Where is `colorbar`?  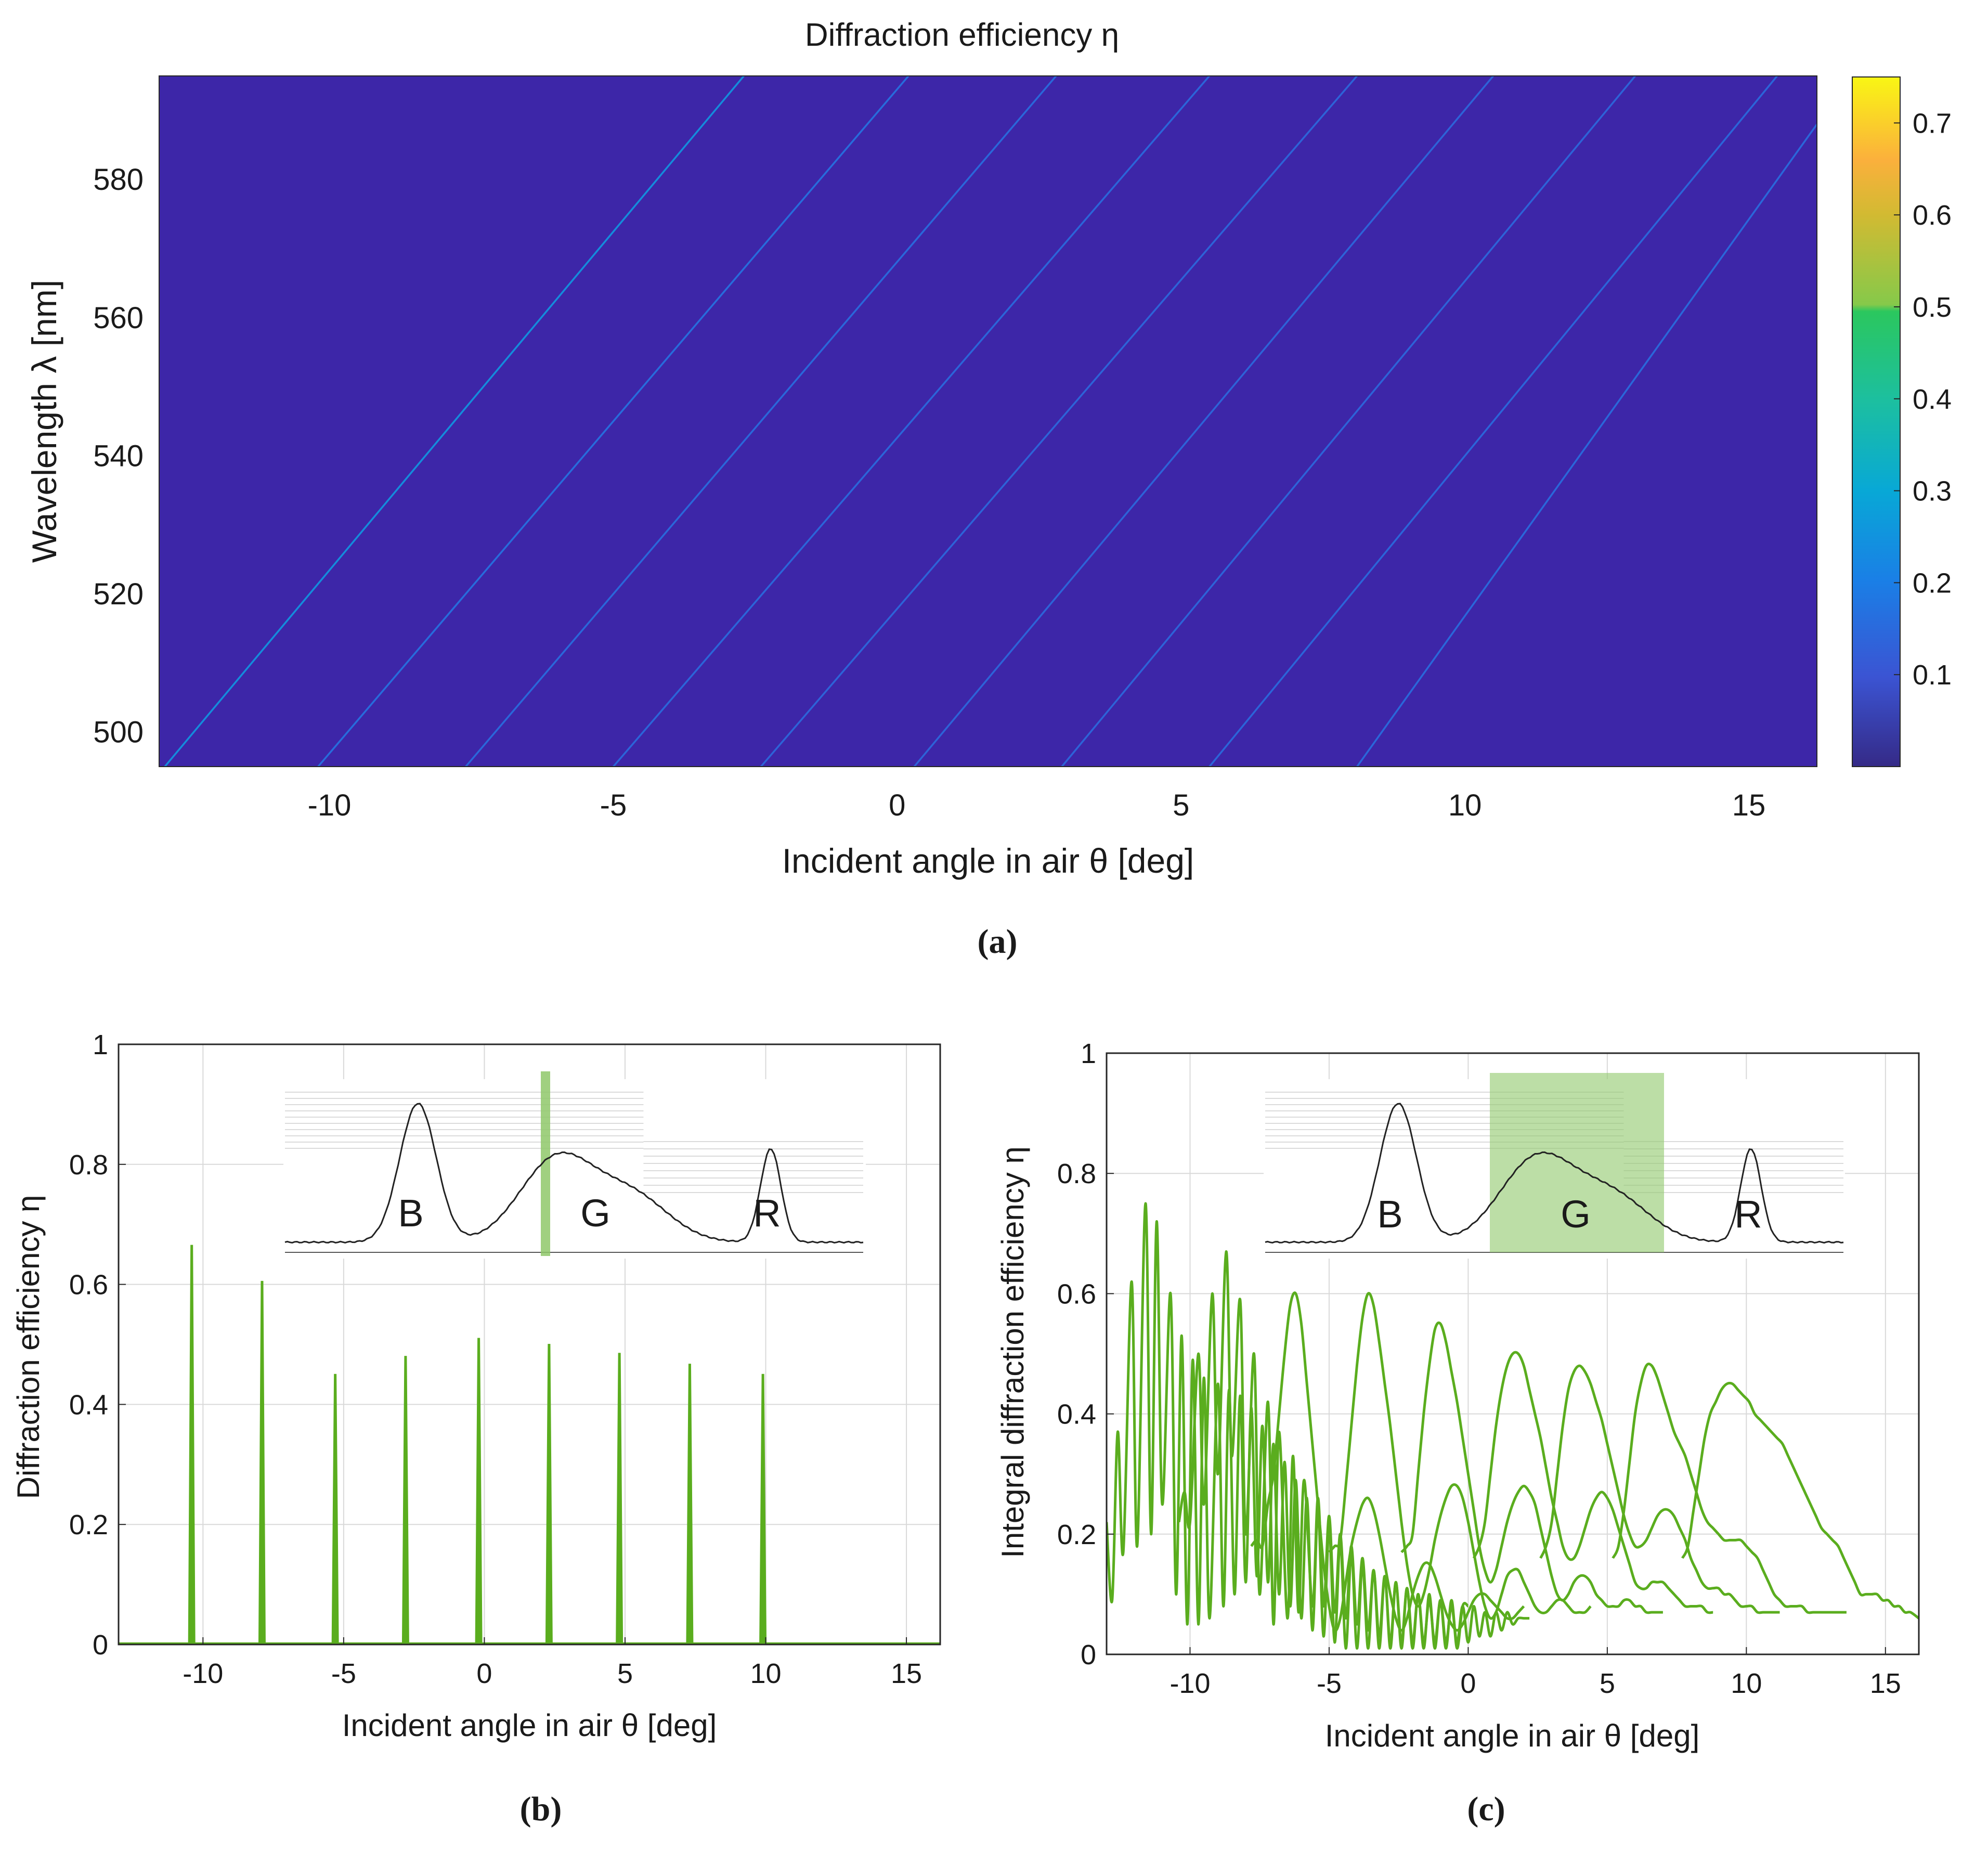 colorbar is located at coordinates (1876, 421).